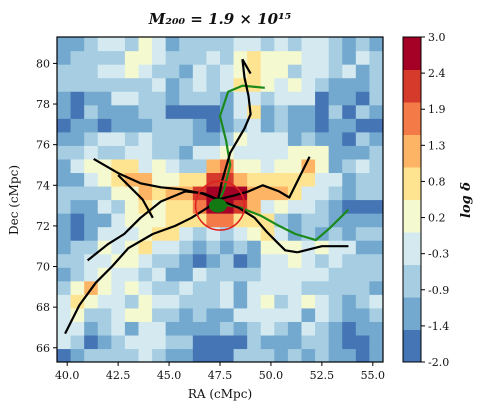 Image resolution: width=480 pixels, height=410 pixels. Describe the element at coordinates (118, 375) in the screenshot. I see `x-tick-label: 42.5` at that location.